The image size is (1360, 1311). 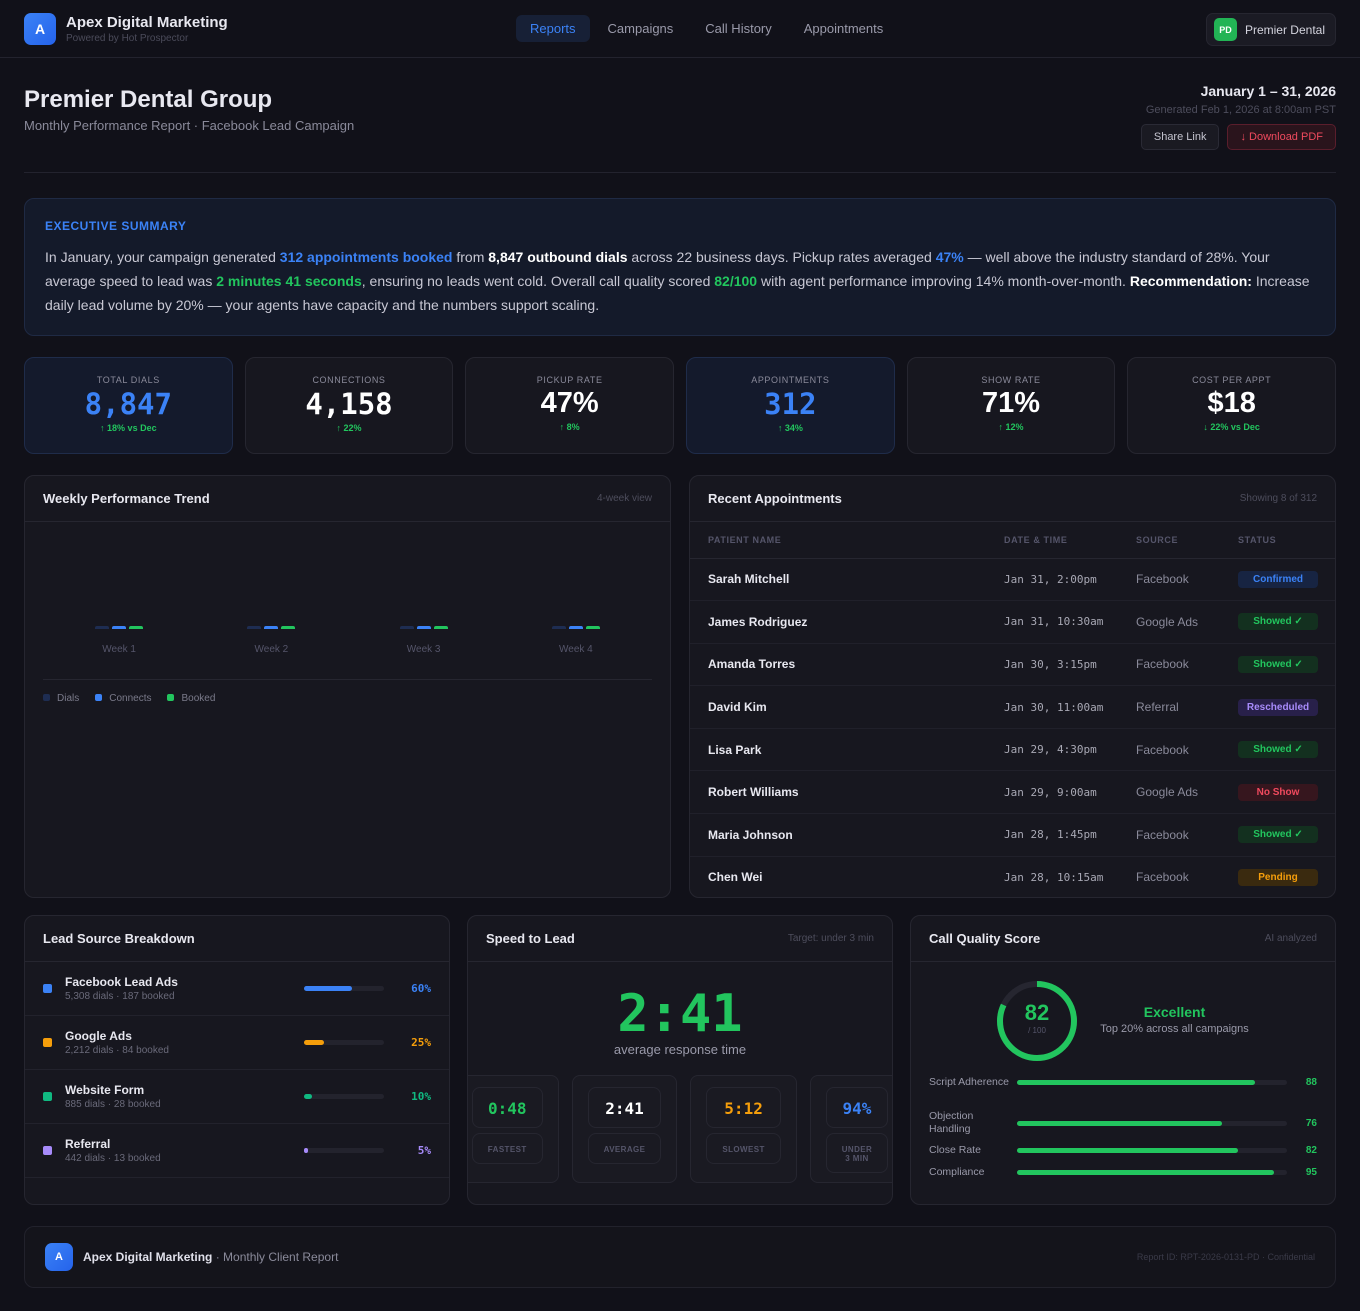 I want to click on source-color-dot, so click(x=47, y=1150).